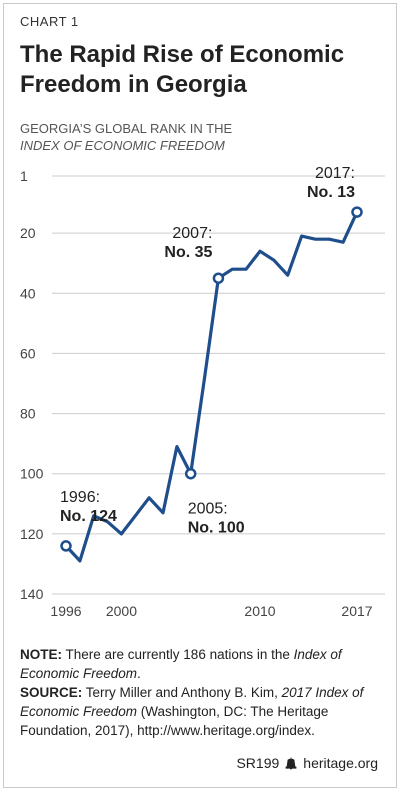 This screenshot has width=400, height=791. What do you see at coordinates (331, 192) in the screenshot?
I see `callout-rank-2017: No. 13` at bounding box center [331, 192].